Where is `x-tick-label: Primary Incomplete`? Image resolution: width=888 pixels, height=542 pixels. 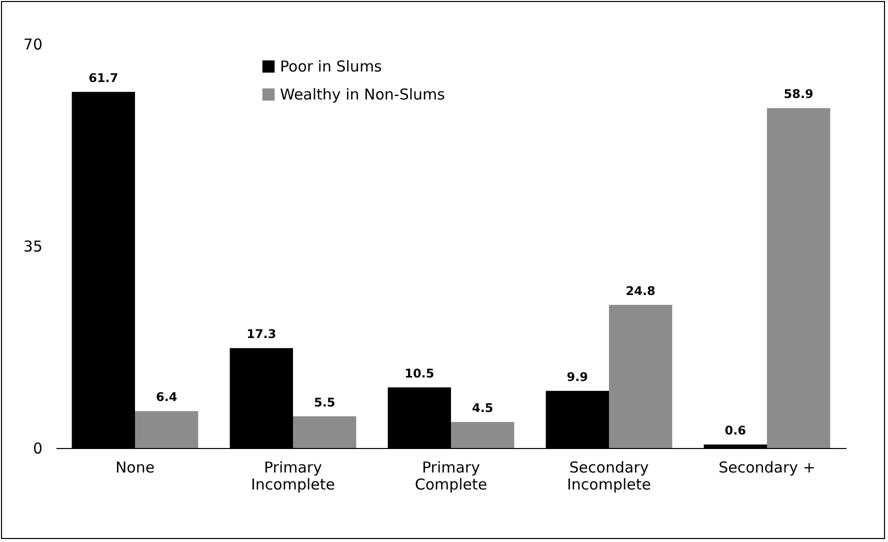
x-tick-label: Primary Incomplete is located at coordinates (293, 476).